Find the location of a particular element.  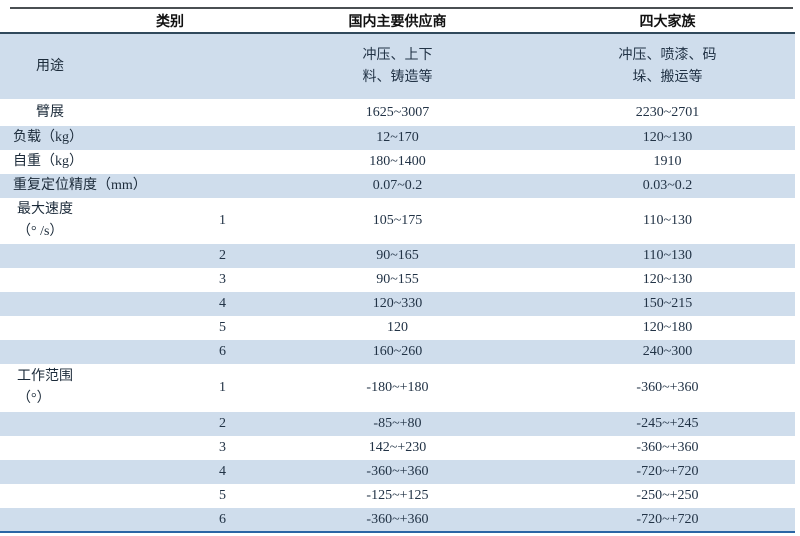

domestic-value: 90~165 is located at coordinates (397, 256).